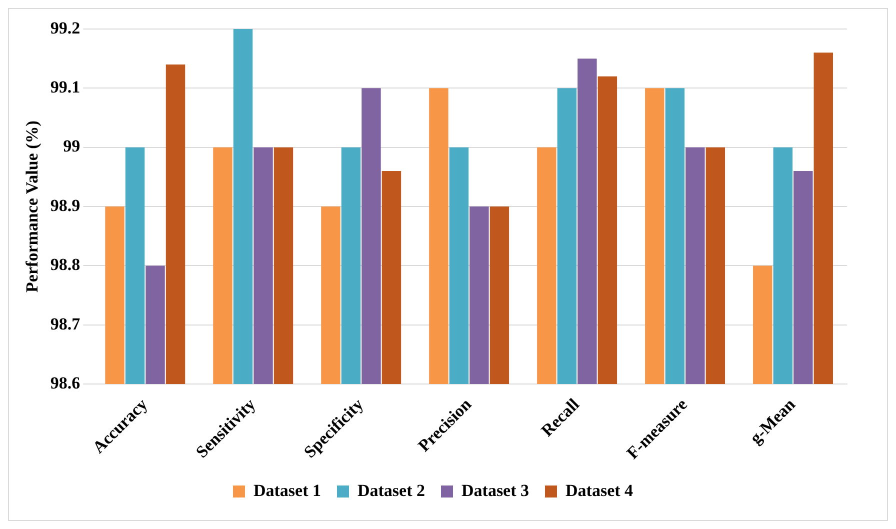 The image size is (896, 529). What do you see at coordinates (65, 324) in the screenshot?
I see `y-tick-label: 98.7` at bounding box center [65, 324].